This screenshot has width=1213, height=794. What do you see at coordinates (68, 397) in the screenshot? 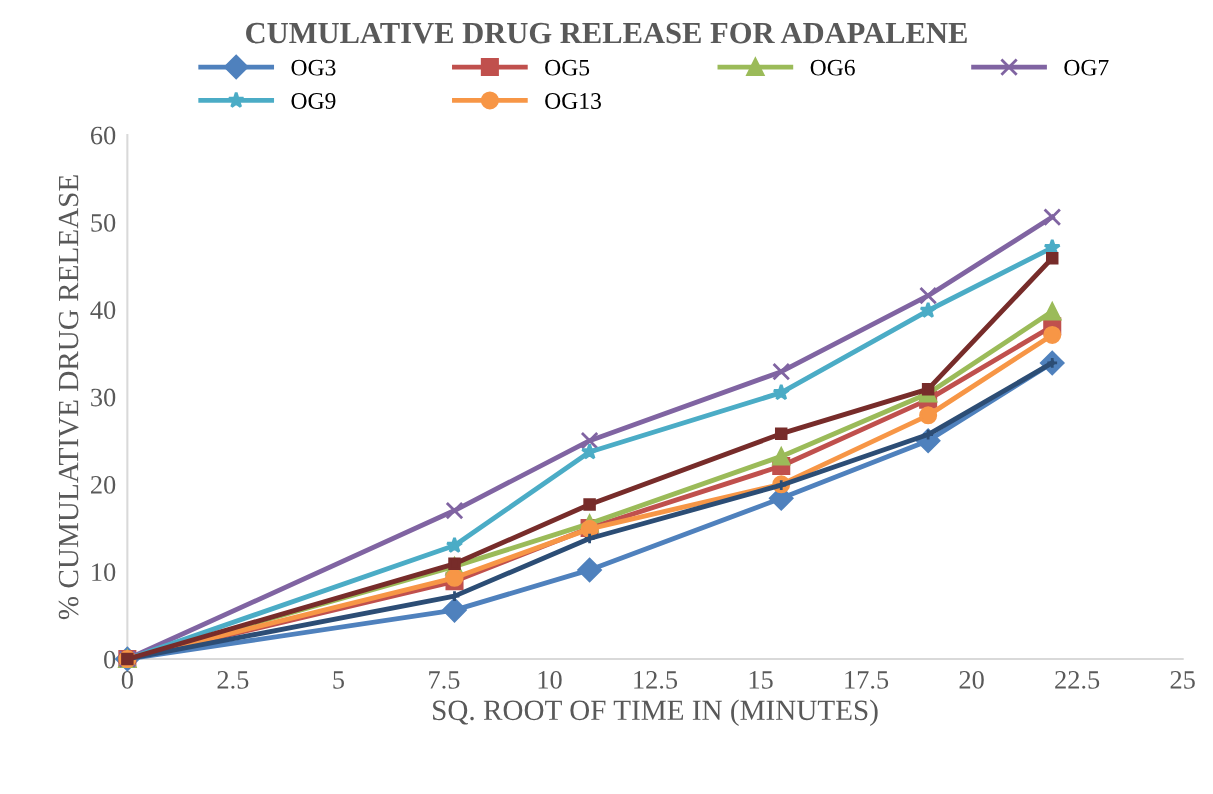
I see `y-axis-title: % CUMULATIVE DRUG RELEASE` at bounding box center [68, 397].